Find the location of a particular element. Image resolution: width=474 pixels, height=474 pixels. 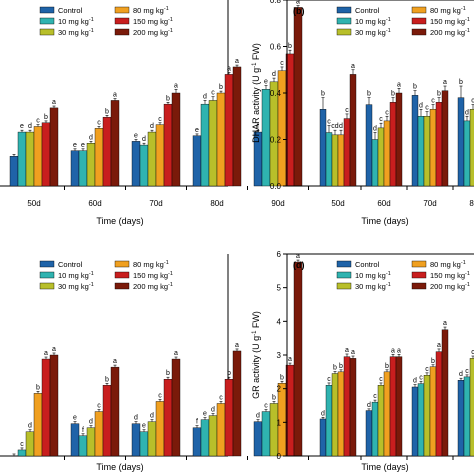

x-tick-label: 60d is located at coordinates (94, 203).